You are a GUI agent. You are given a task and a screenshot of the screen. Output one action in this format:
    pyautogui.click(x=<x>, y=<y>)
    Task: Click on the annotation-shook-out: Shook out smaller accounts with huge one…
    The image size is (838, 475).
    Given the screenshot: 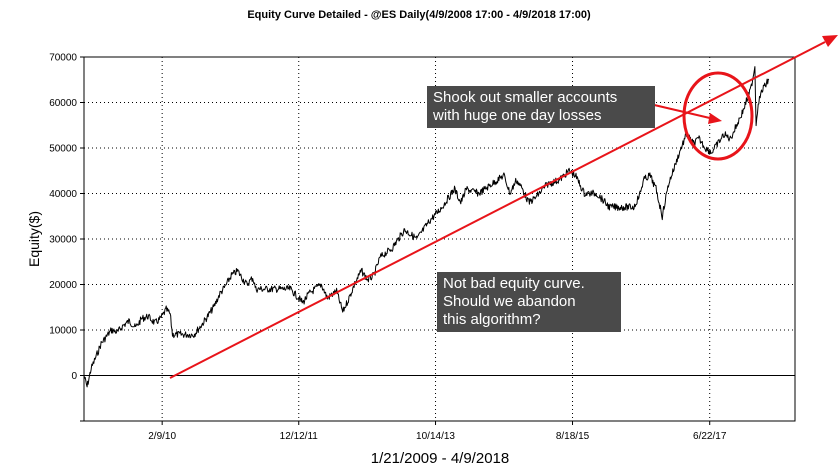 What is the action you would take?
    pyautogui.click(x=541, y=107)
    